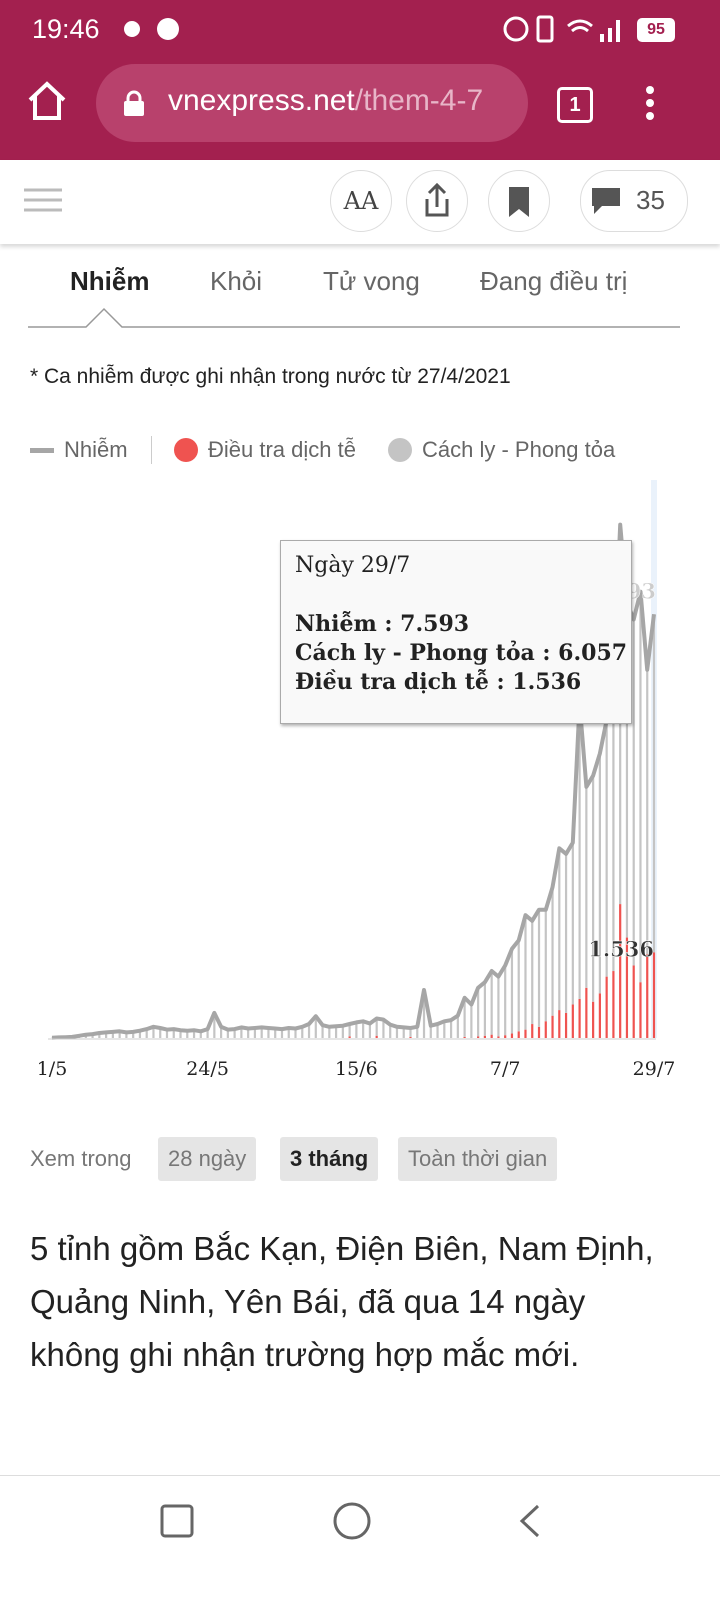 This screenshot has height=1606, width=720. What do you see at coordinates (282, 449) in the screenshot?
I see `legend-label: Điều tra dịch tễ` at bounding box center [282, 449].